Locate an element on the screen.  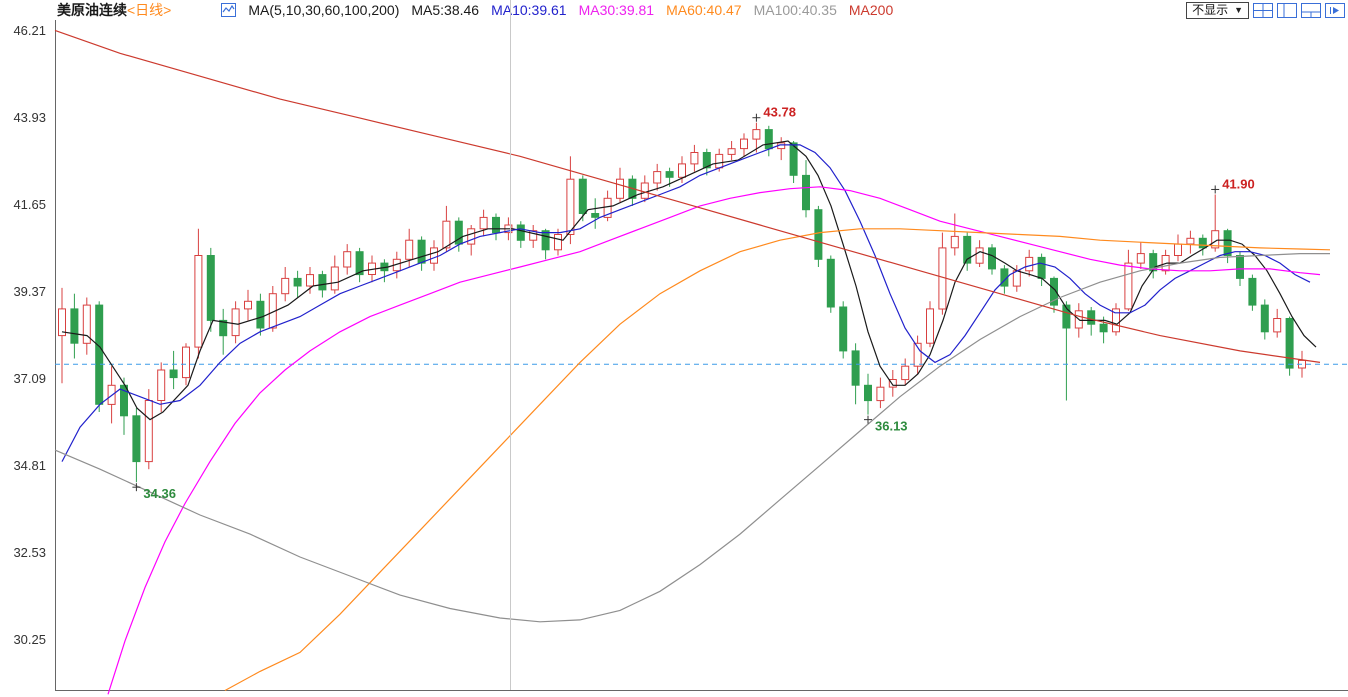
quad-layout-icon is located at coordinates (1263, 10).